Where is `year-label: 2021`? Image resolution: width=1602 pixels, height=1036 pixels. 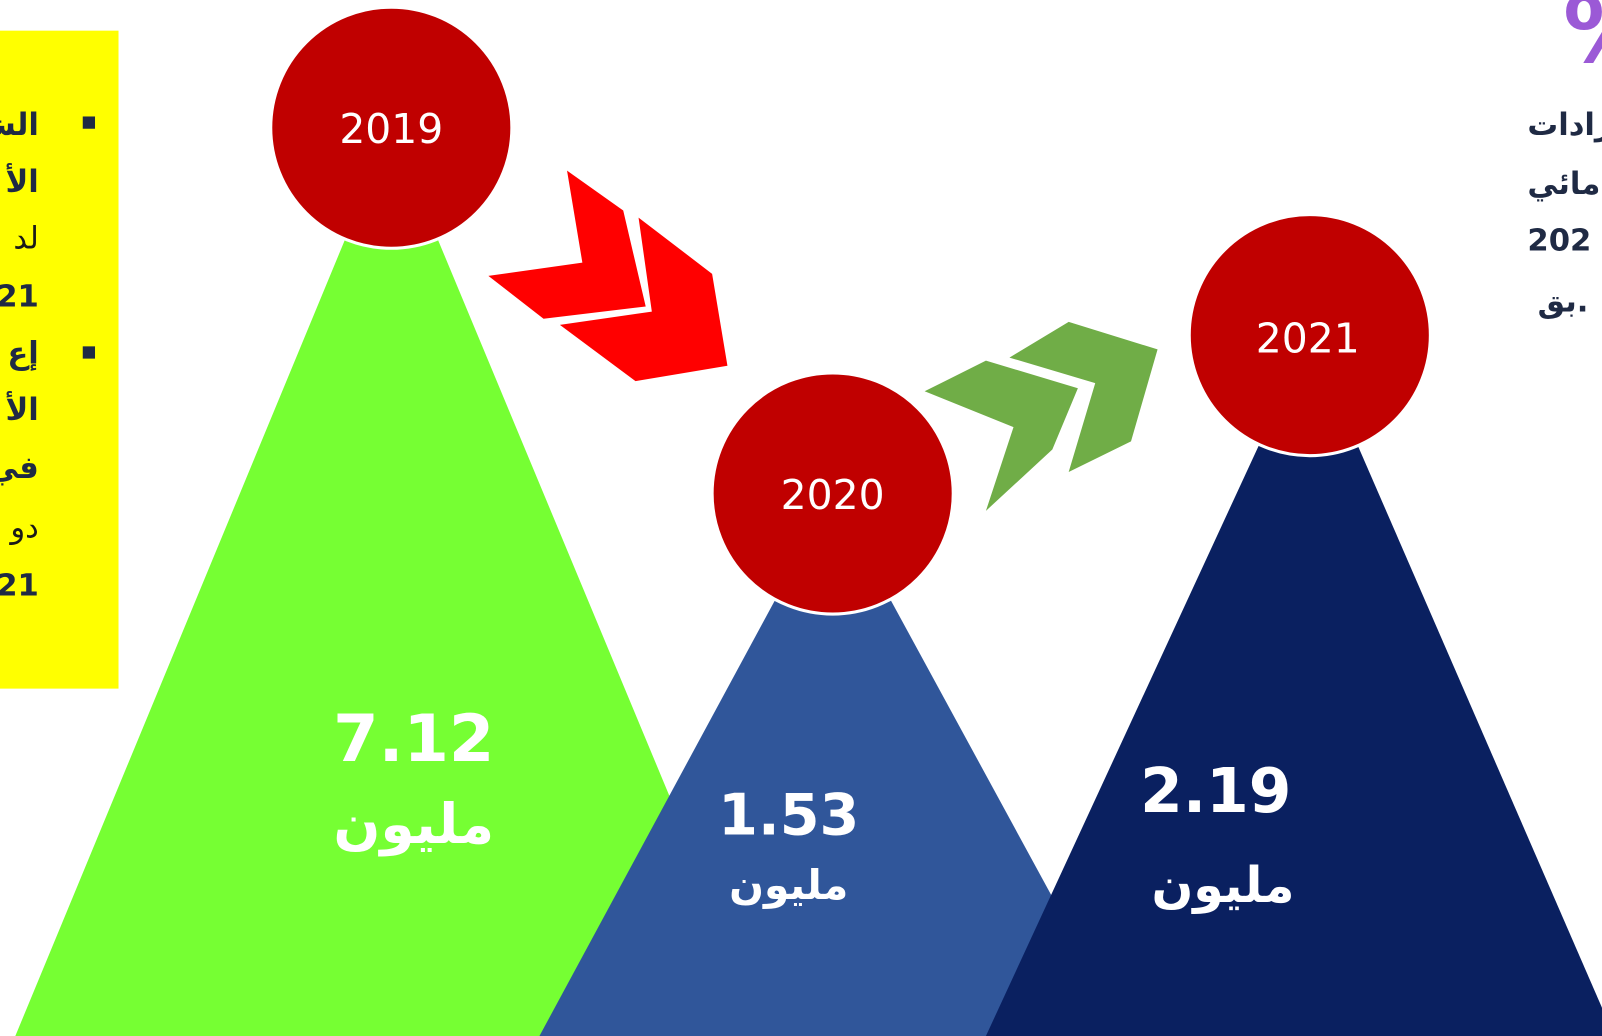 year-label: 2021 is located at coordinates (1308, 338).